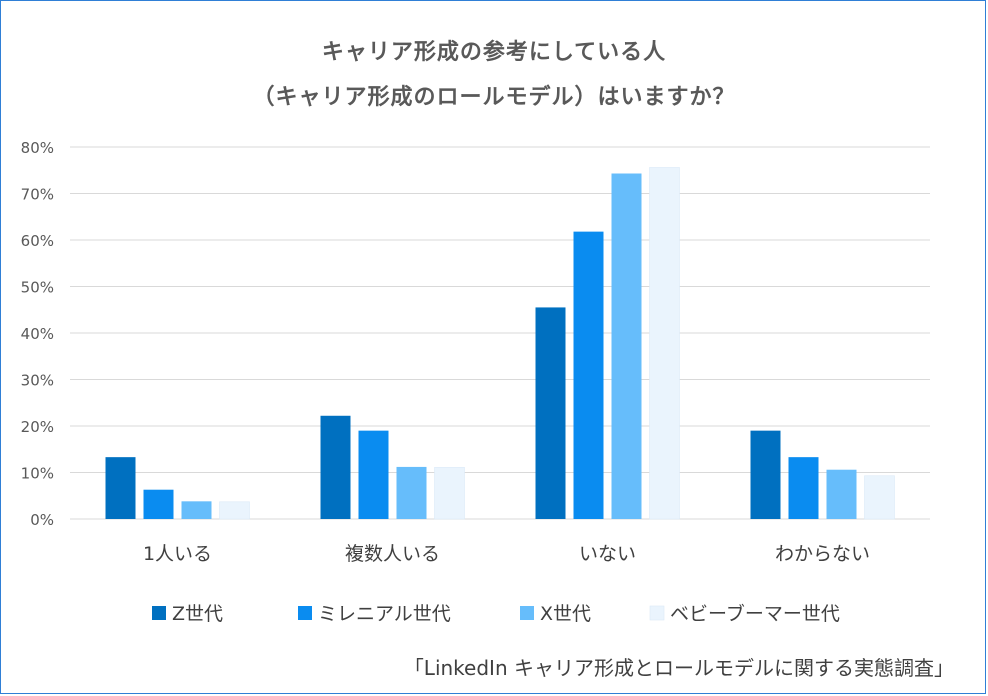  Describe the element at coordinates (197, 614) in the screenshot. I see `legend-label: Z世代` at that location.